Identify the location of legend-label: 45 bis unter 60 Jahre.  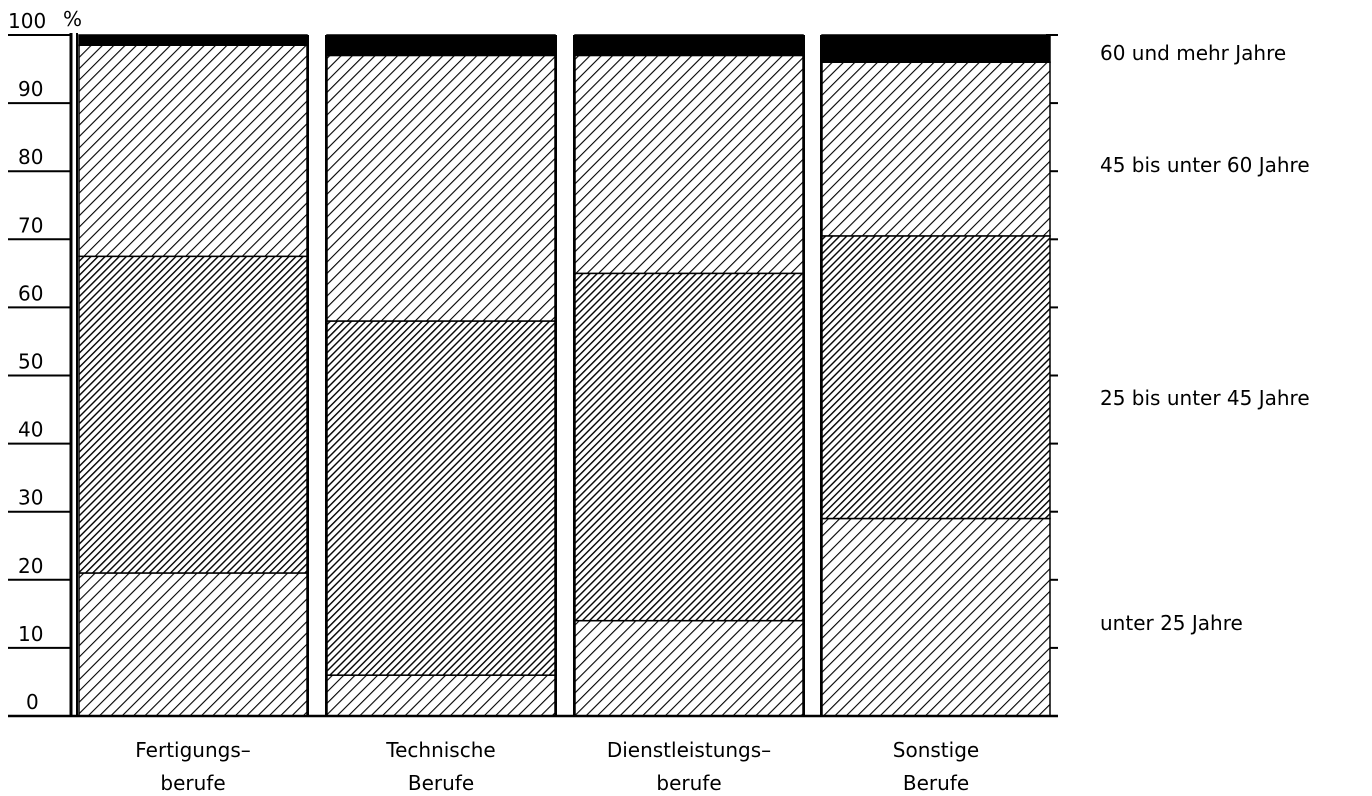
(1205, 165).